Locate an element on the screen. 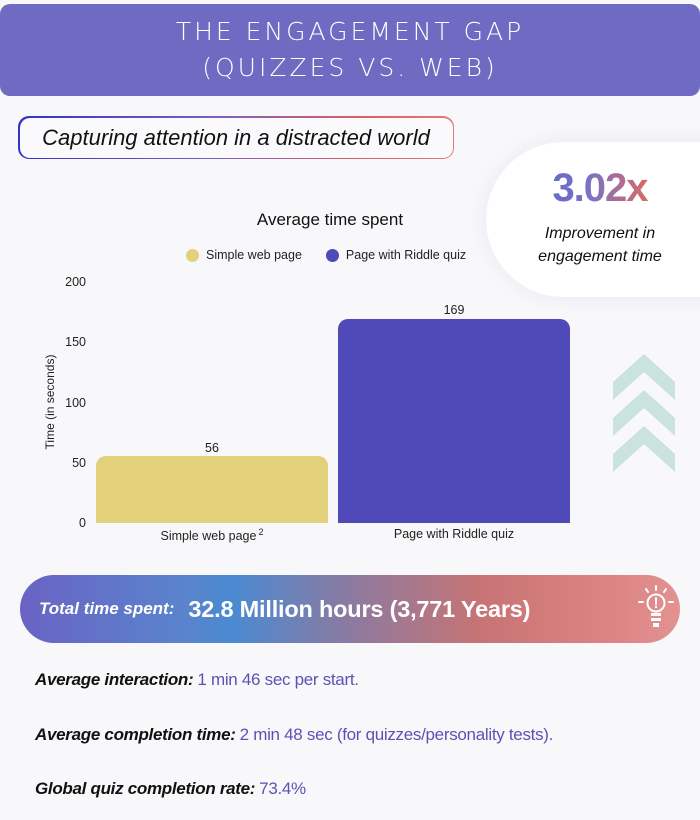 The width and height of the screenshot is (700, 820). footnote-marker: 2 is located at coordinates (261, 532).